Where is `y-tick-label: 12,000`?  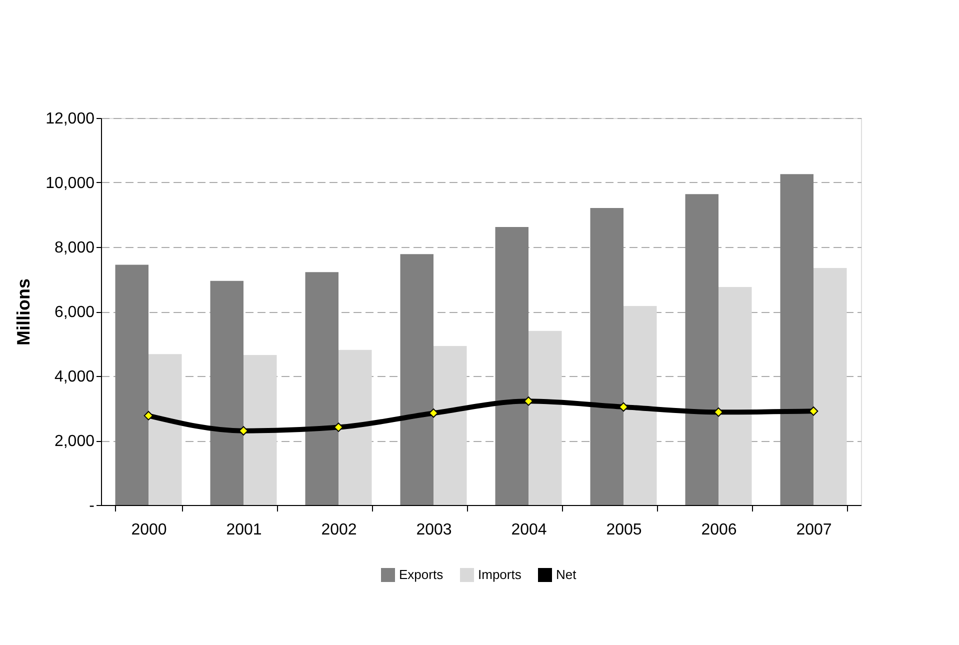 y-tick-label: 12,000 is located at coordinates (70, 119).